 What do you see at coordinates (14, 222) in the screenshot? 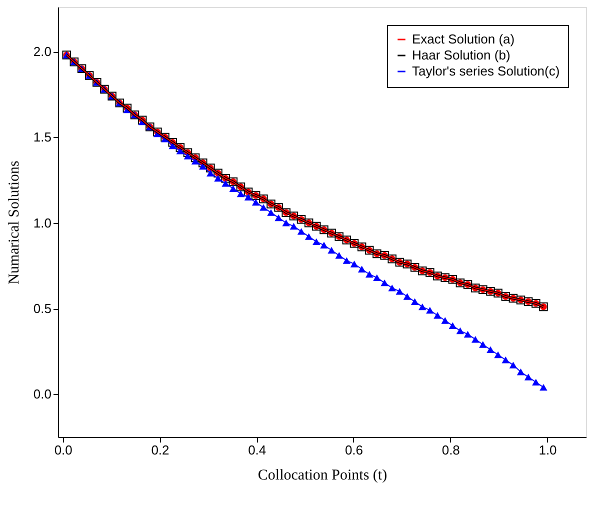
I see `y-axis-title: Numarical Solutions` at bounding box center [14, 222].